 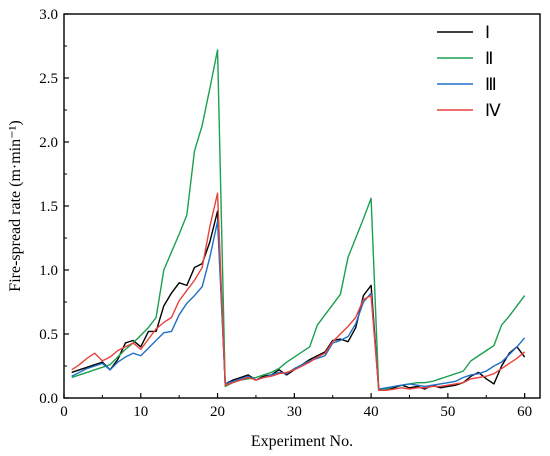 I want to click on y-tick-label: 1.5, so click(x=48, y=207).